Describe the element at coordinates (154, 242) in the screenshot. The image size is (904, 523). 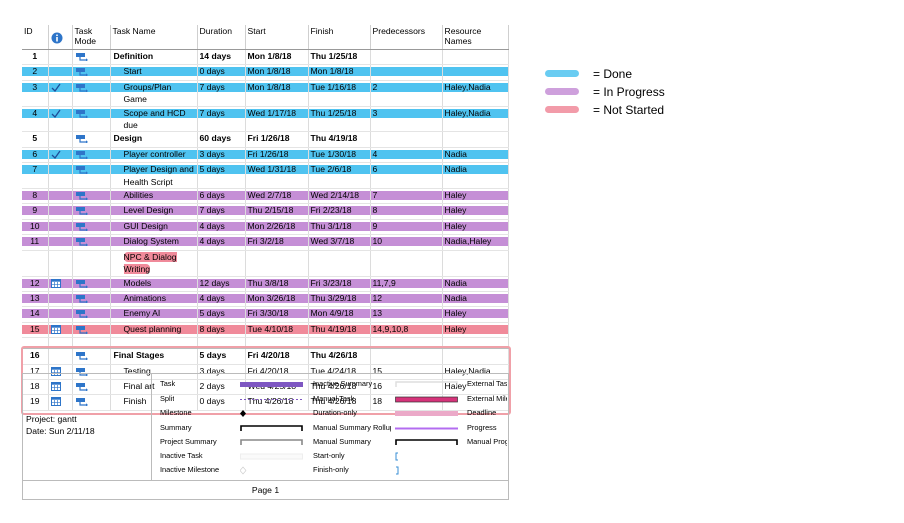
I see `task-name: Dialog System` at that location.